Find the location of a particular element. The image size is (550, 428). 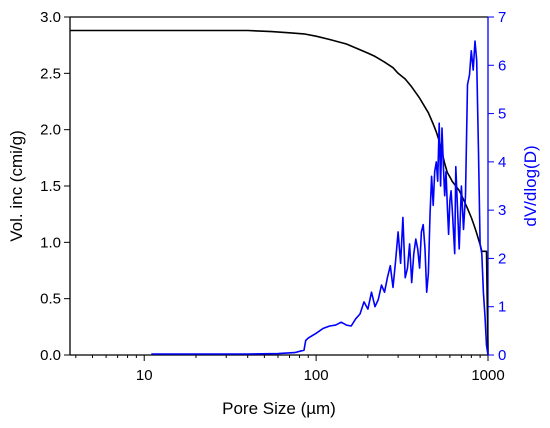

y-right-tick-label: 7 is located at coordinates (502, 17).